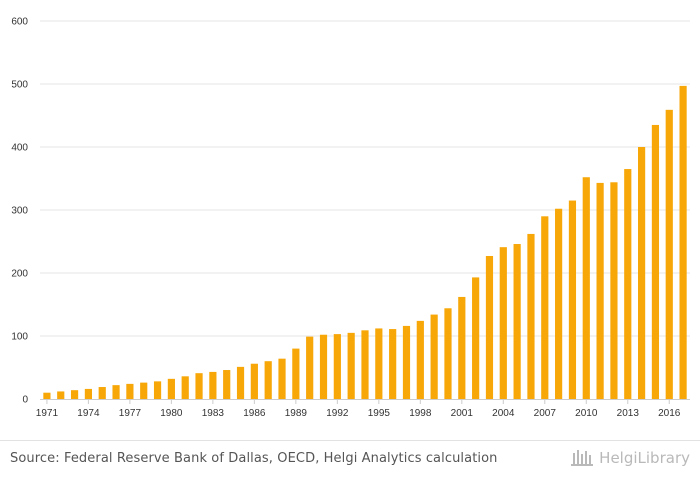  Describe the element at coordinates (337, 413) in the screenshot. I see `x-tick-label: 1992` at that location.